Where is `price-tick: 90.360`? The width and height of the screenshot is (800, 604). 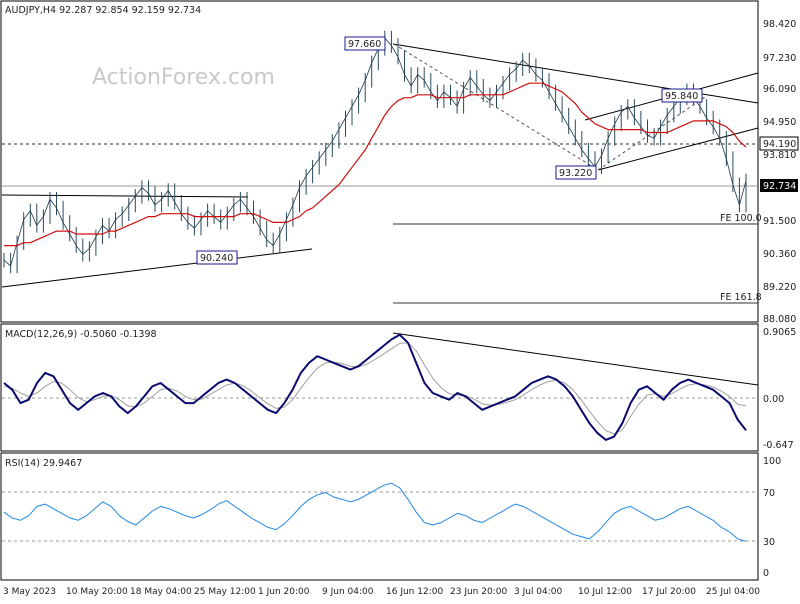 price-tick: 90.360 is located at coordinates (779, 254).